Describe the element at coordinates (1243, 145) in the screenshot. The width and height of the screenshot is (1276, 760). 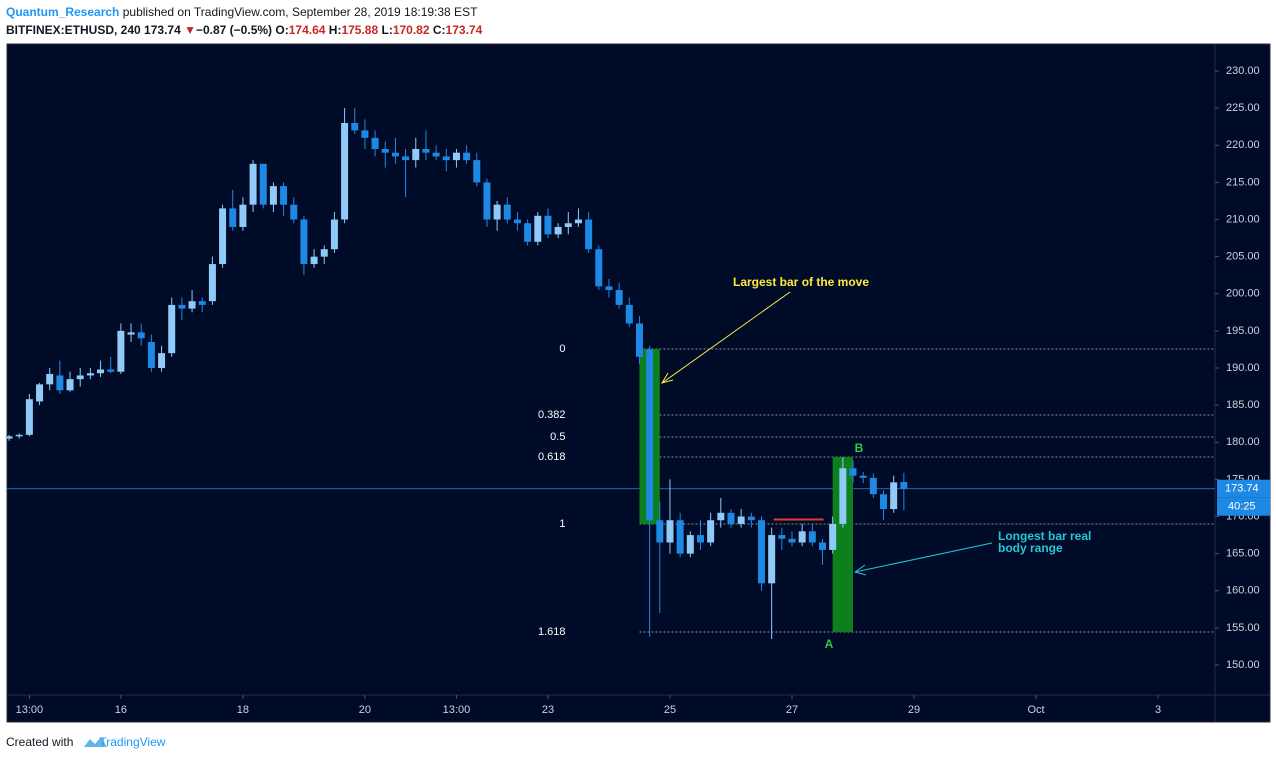
I see `y-tick-label: 220.00` at that location.